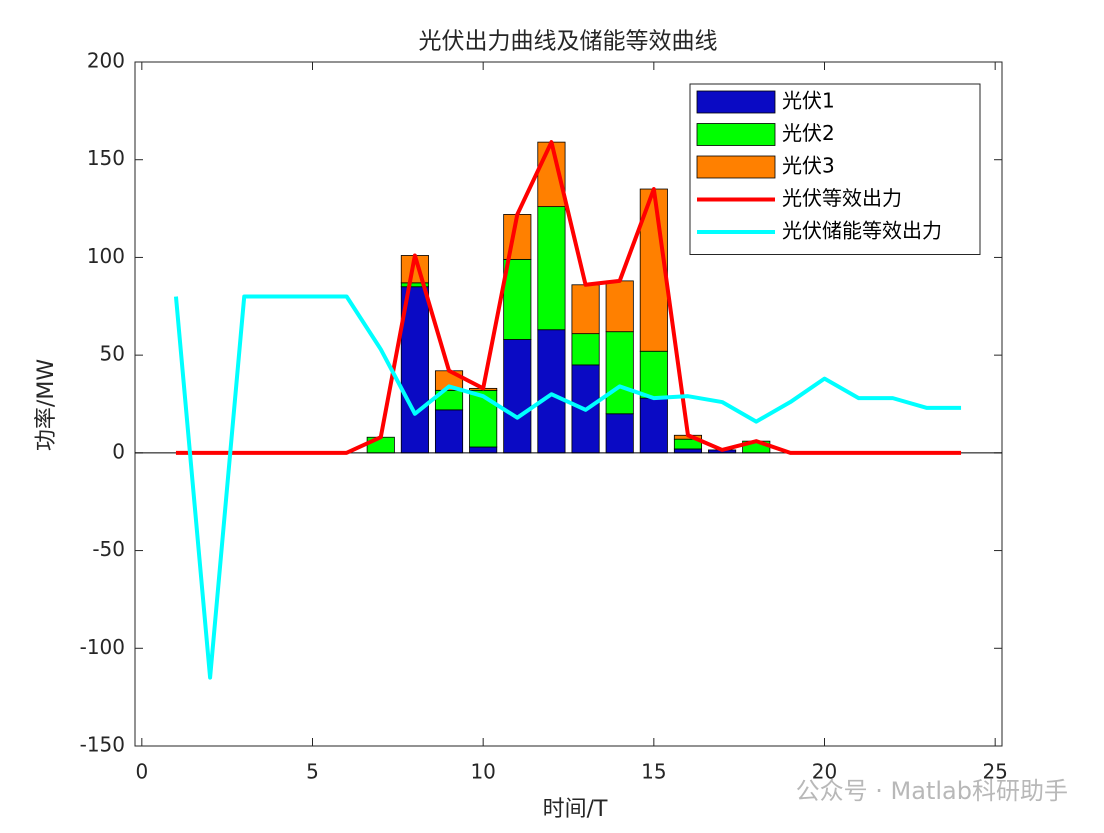 This screenshot has width=1104, height=833. I want to click on legend-label: 光伏2, so click(808, 133).